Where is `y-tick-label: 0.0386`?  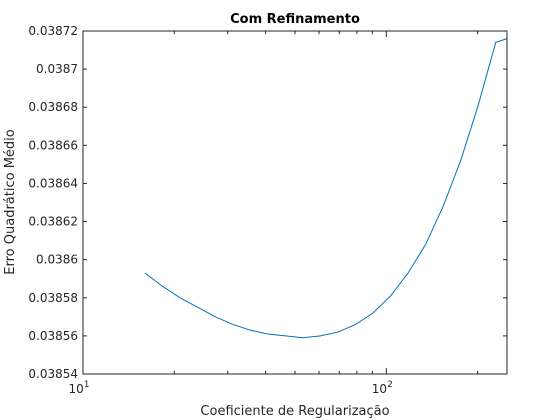
y-tick-label: 0.0386 is located at coordinates (57, 260).